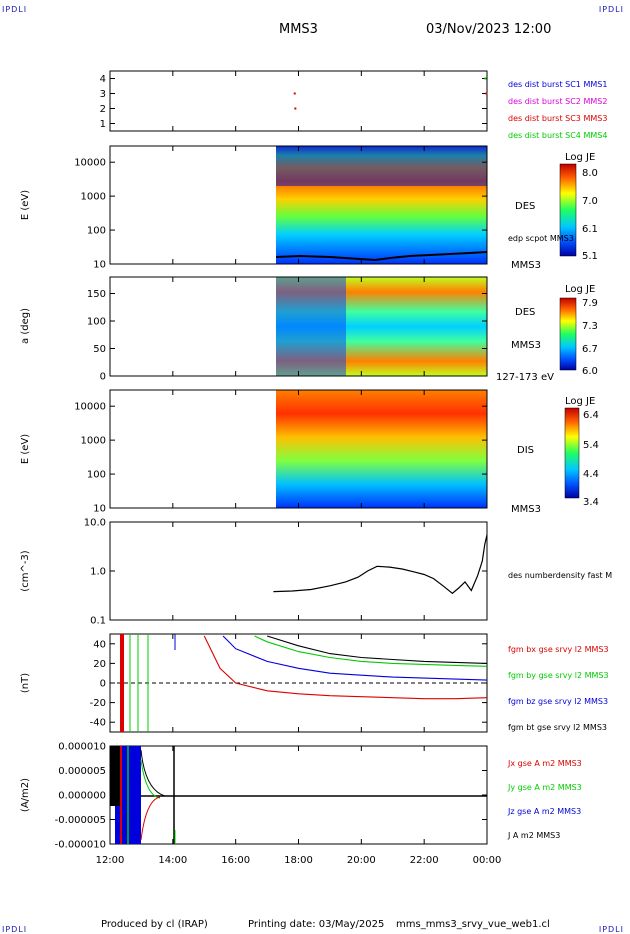 The height and width of the screenshot is (934, 630). Describe the element at coordinates (311, 326) in the screenshot. I see `des-pitch-early-band` at that location.